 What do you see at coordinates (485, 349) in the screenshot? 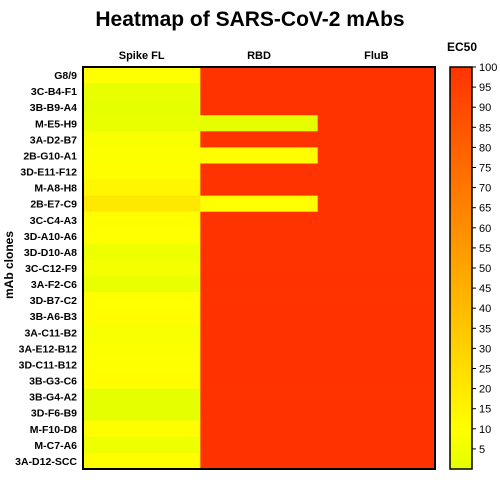
I see `colorbar-tick-label: 30` at bounding box center [485, 349].